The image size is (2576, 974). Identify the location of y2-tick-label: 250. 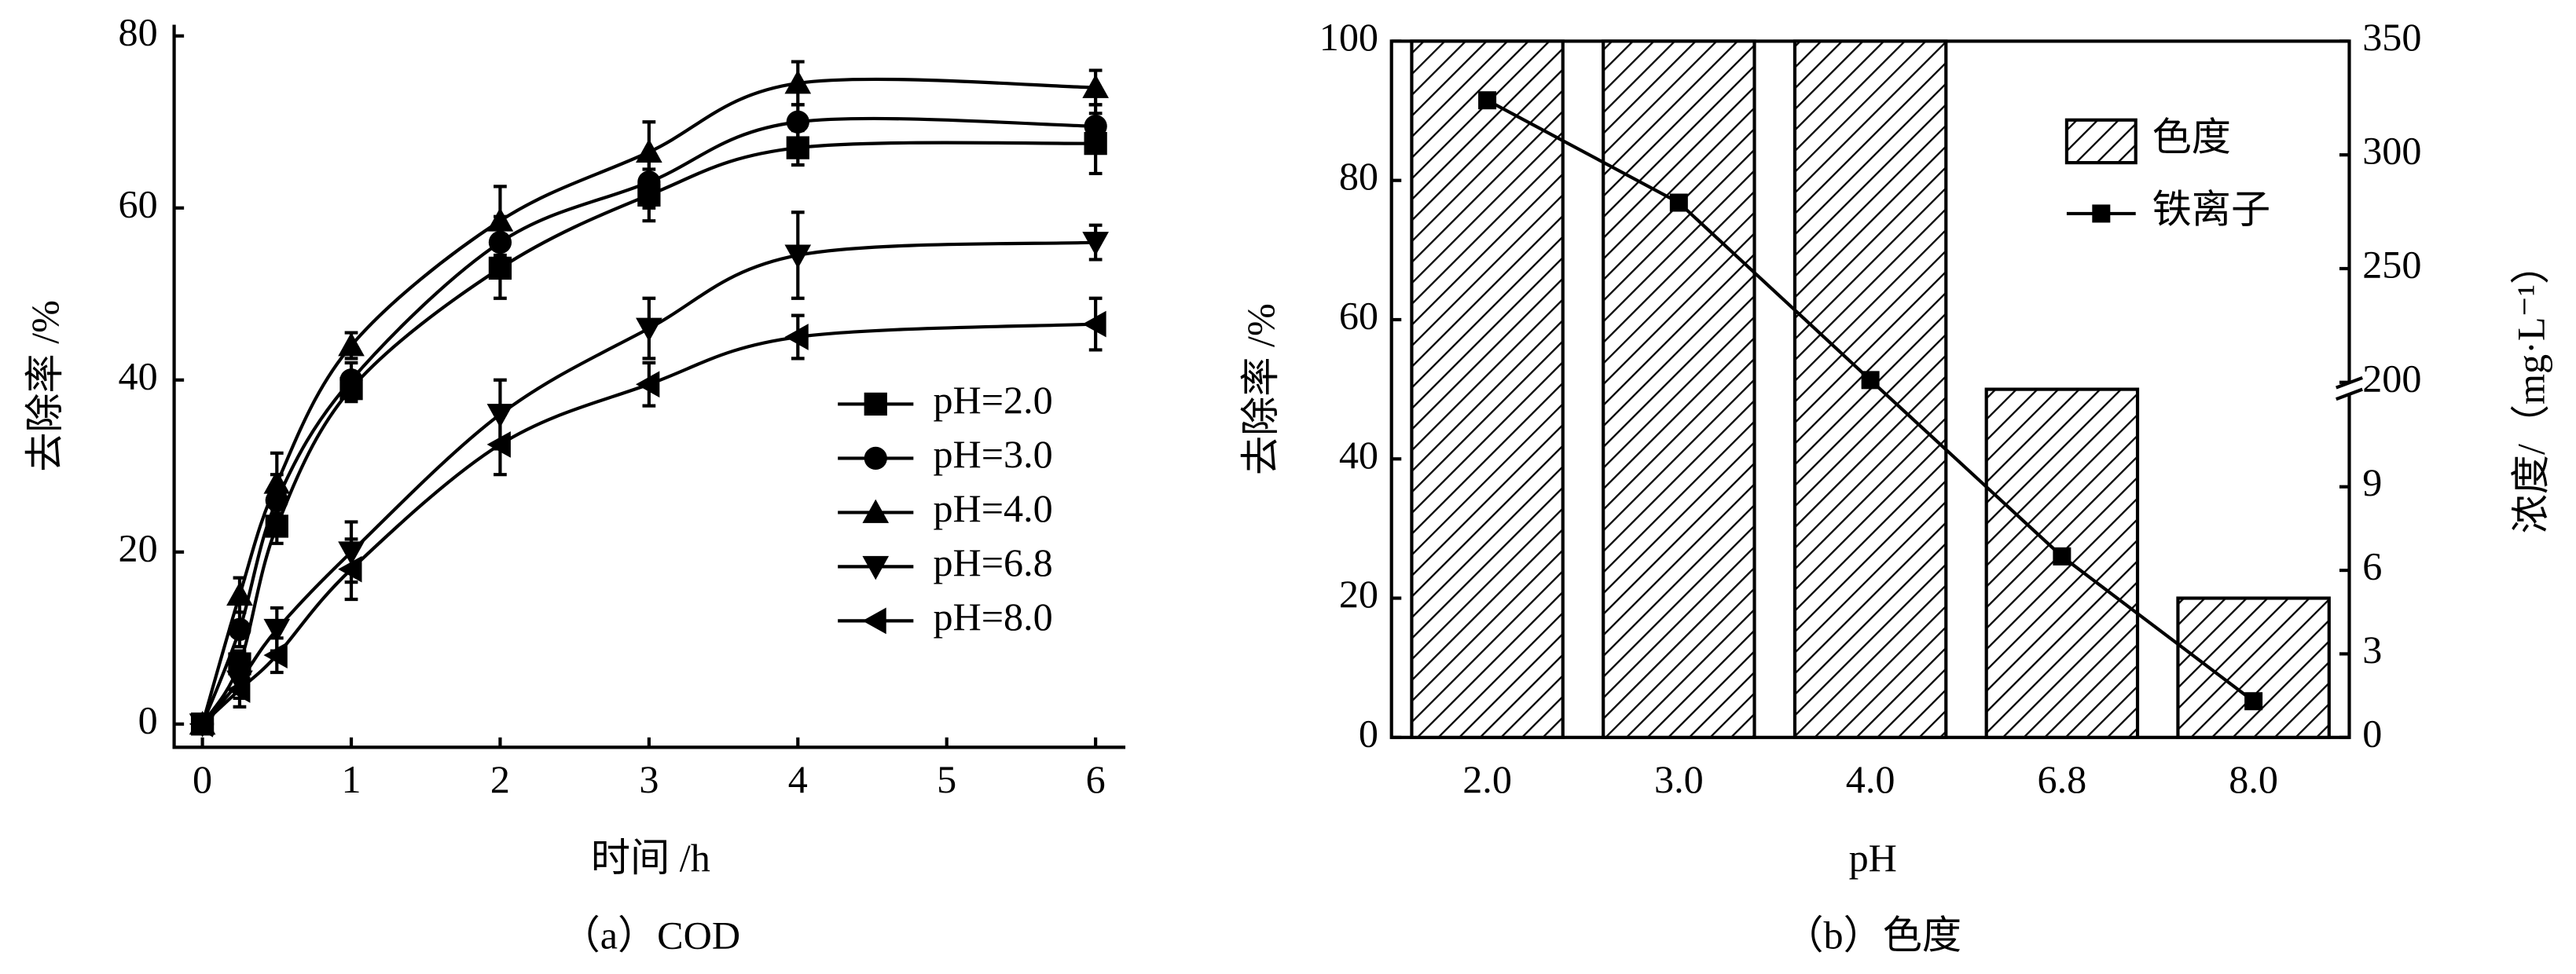
(2391, 264).